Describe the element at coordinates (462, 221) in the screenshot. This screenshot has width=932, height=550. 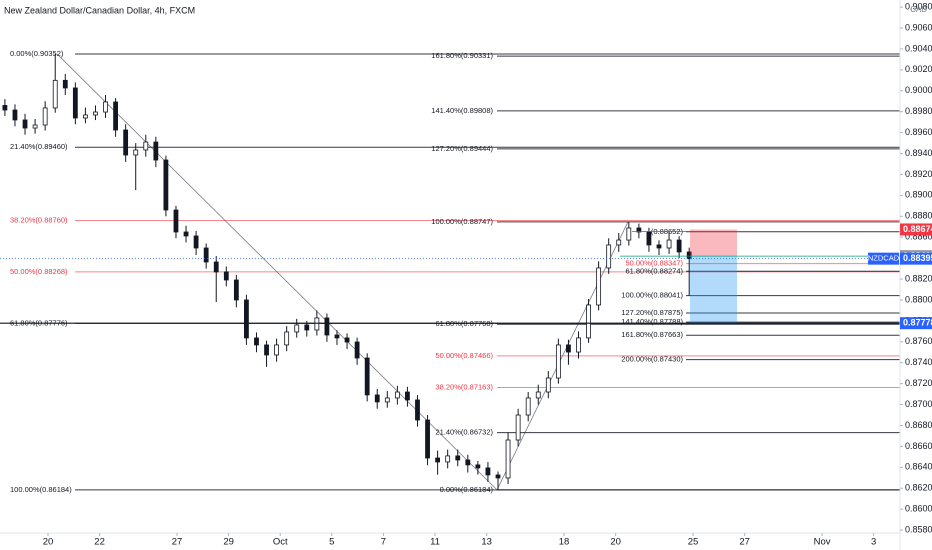
I see `fib-label: 100.00%(0.88747)` at that location.